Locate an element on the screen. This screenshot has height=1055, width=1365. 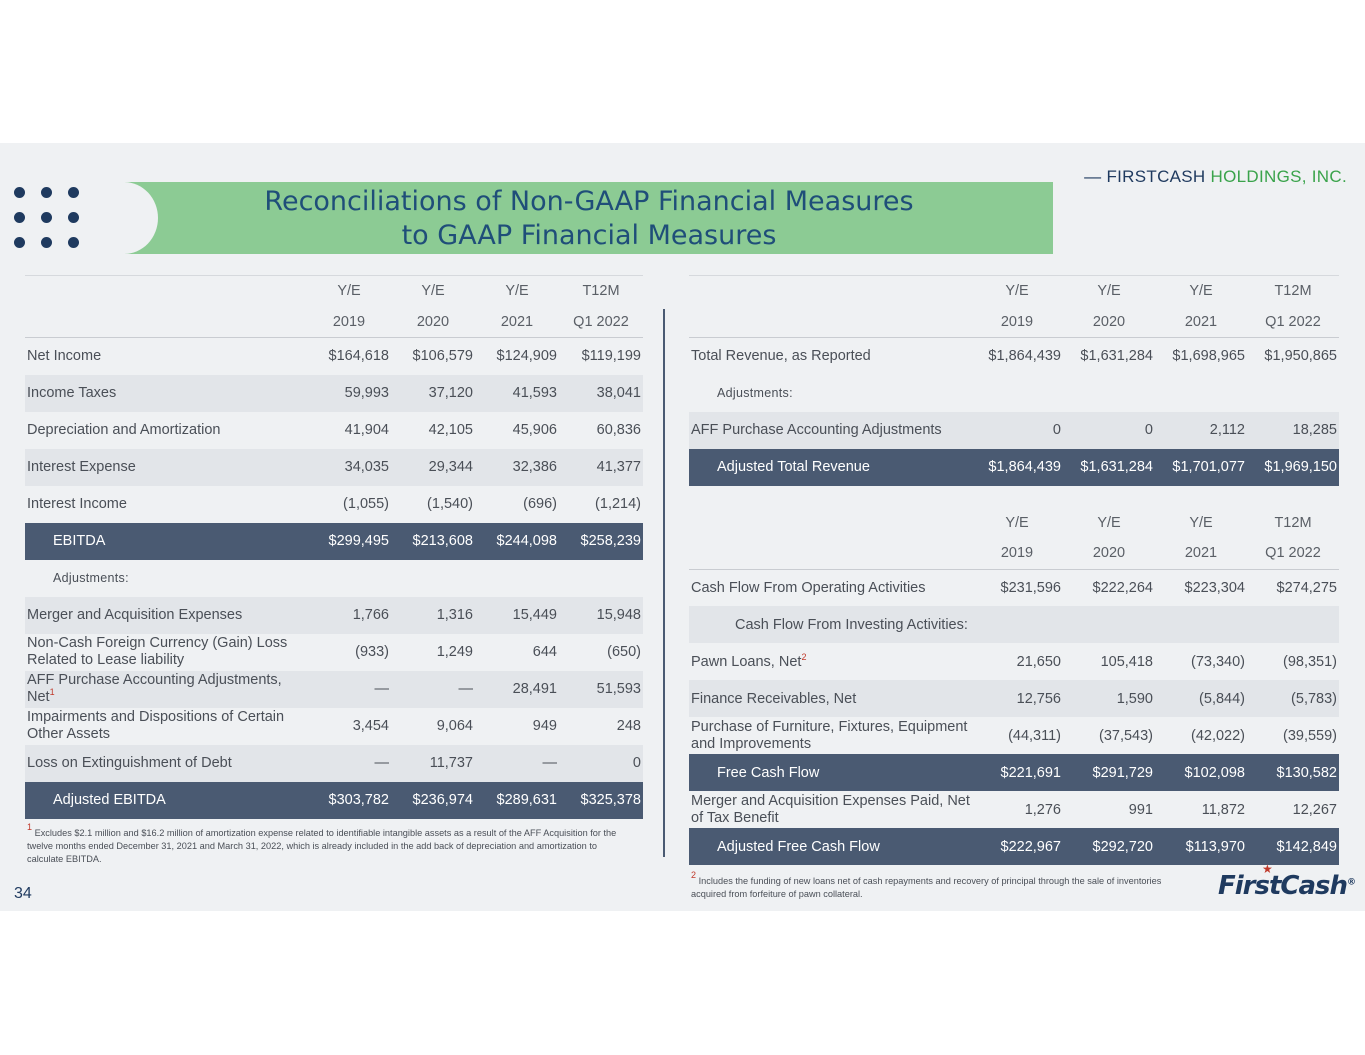
cell: $1,698,965 is located at coordinates (1208, 356).